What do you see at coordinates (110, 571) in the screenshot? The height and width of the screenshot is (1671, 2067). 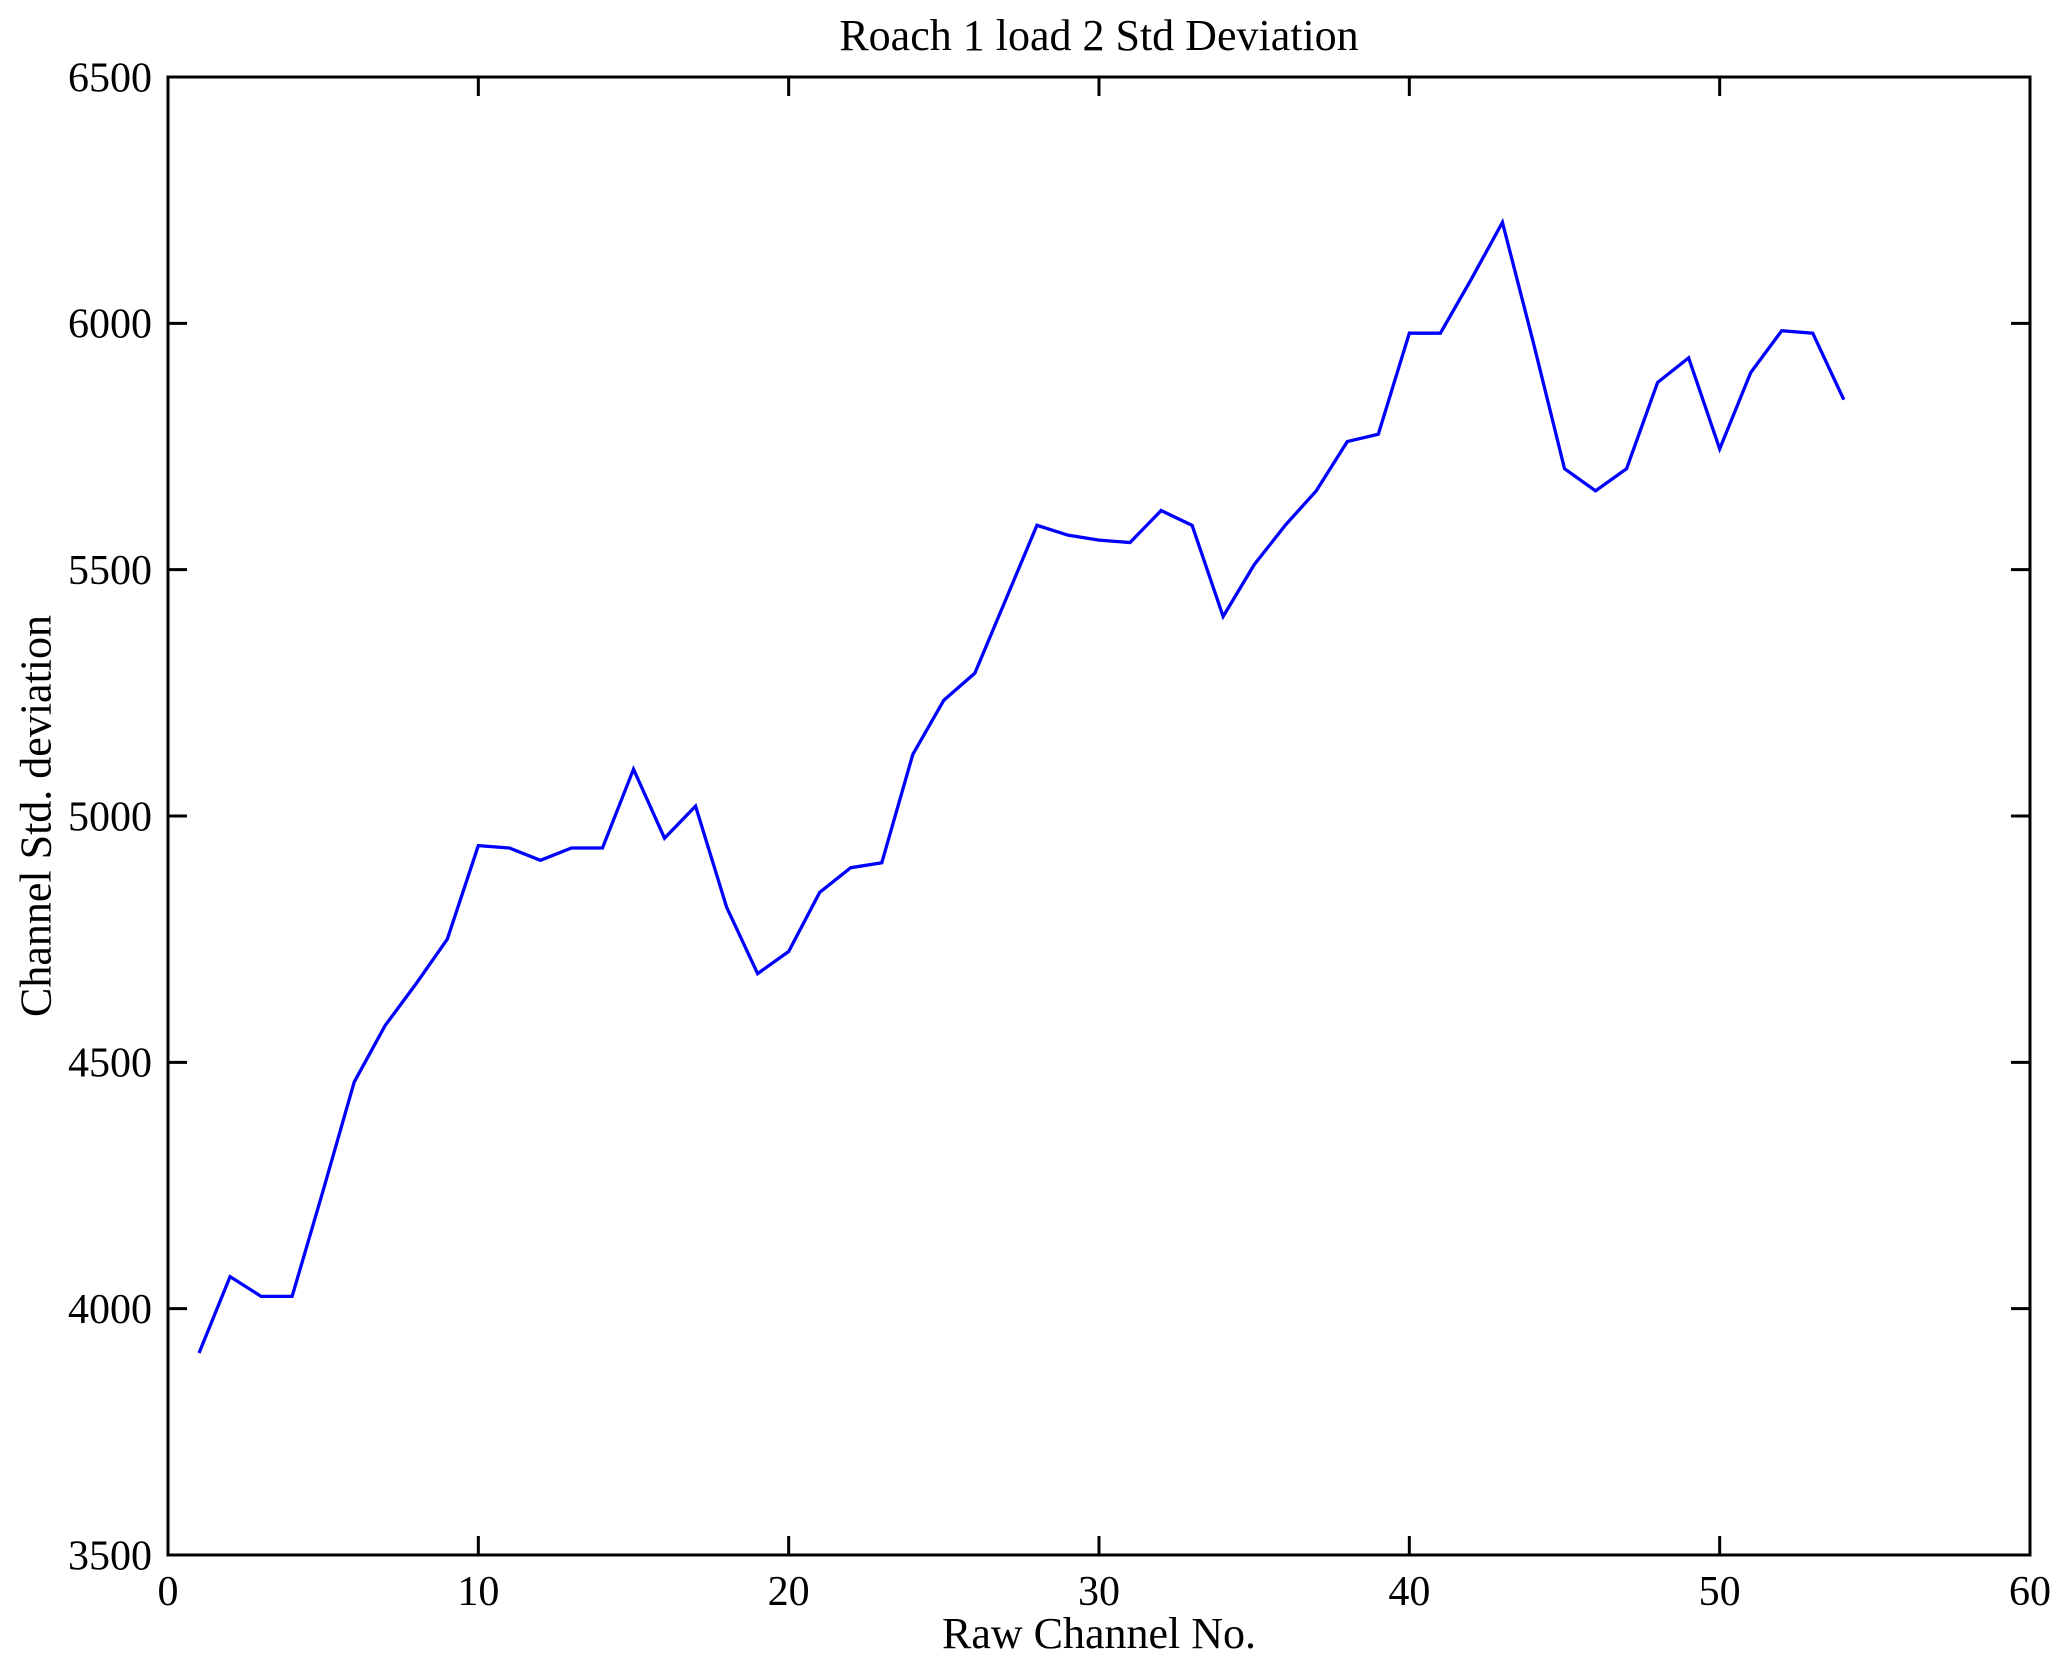 I see `y-tick-label: 5500` at bounding box center [110, 571].